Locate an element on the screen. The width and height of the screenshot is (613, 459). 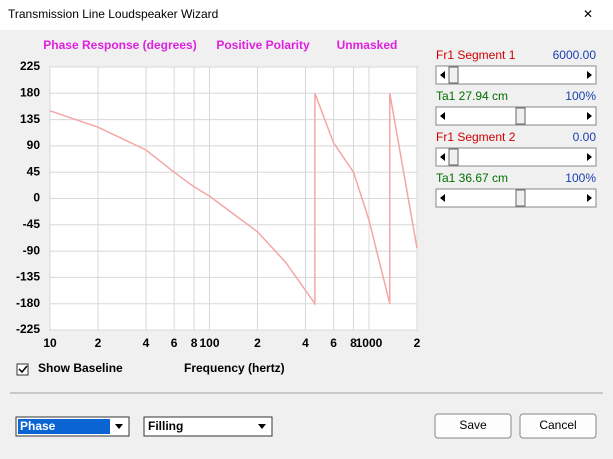
y-tick-label: -45 is located at coordinates (32, 224).